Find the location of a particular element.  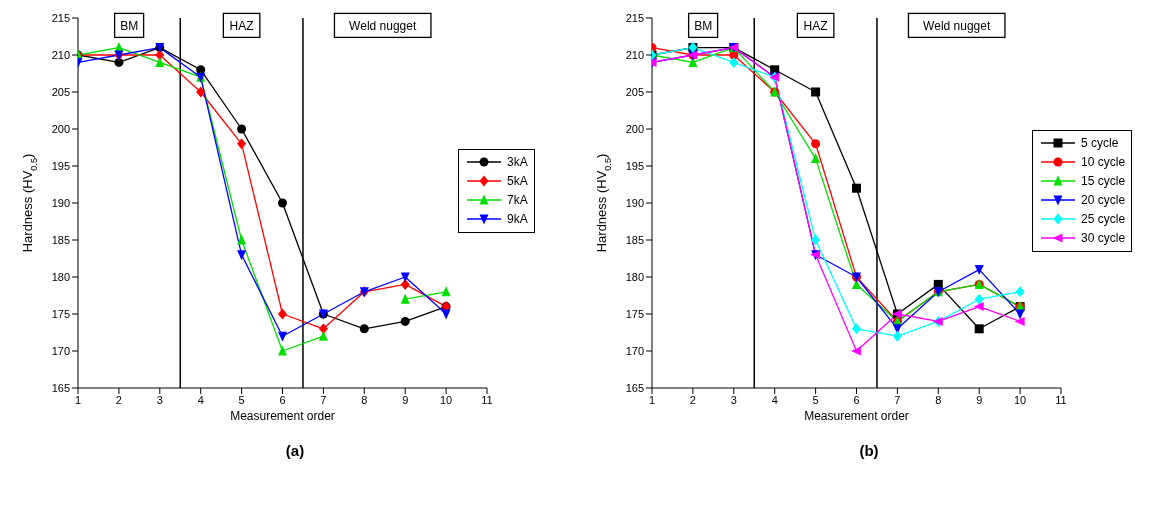

legend-label: 7kA is located at coordinates (517, 200).